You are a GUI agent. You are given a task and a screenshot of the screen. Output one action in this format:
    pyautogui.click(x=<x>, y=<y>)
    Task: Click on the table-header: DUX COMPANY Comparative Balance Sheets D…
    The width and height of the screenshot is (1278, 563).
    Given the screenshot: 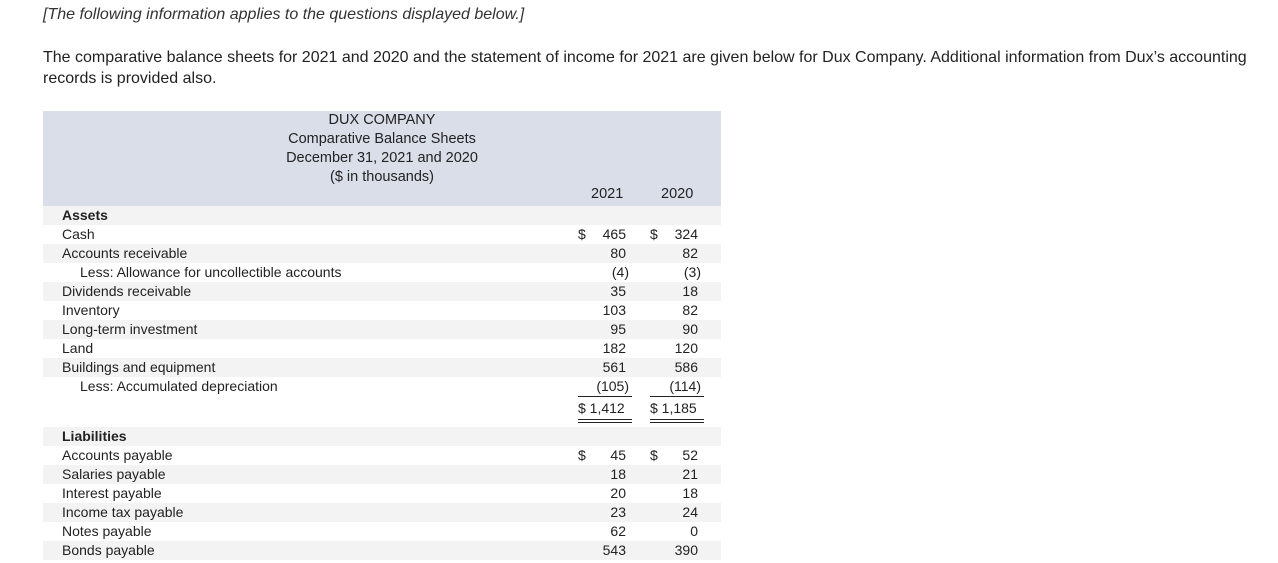 What is the action you would take?
    pyautogui.click(x=382, y=158)
    